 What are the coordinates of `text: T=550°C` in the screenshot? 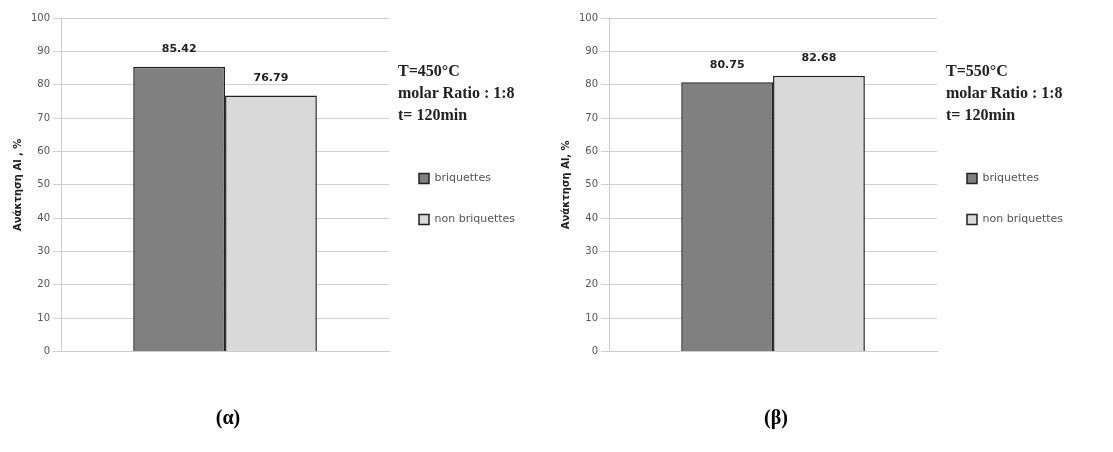 It's located at (977, 71).